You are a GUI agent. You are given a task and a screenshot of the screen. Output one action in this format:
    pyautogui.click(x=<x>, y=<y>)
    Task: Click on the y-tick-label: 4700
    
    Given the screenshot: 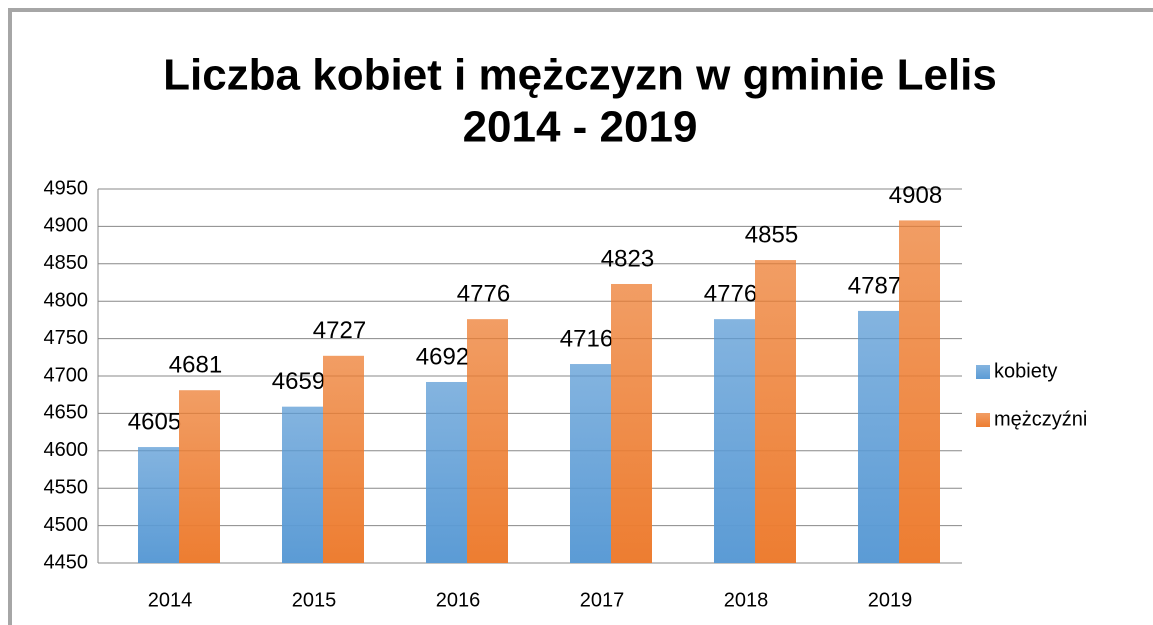 What is the action you would take?
    pyautogui.click(x=66, y=375)
    